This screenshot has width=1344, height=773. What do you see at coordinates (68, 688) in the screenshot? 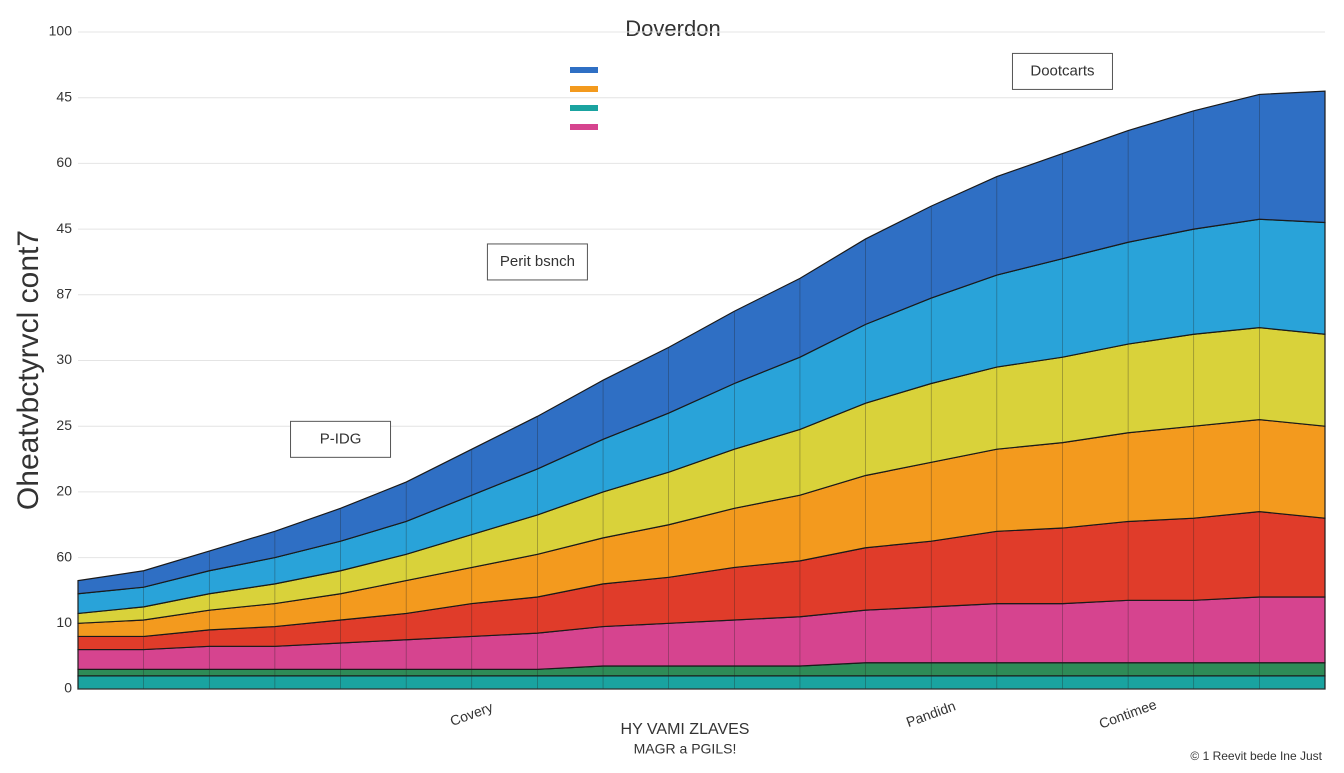
I see `y-tick-label: 0` at bounding box center [68, 688].